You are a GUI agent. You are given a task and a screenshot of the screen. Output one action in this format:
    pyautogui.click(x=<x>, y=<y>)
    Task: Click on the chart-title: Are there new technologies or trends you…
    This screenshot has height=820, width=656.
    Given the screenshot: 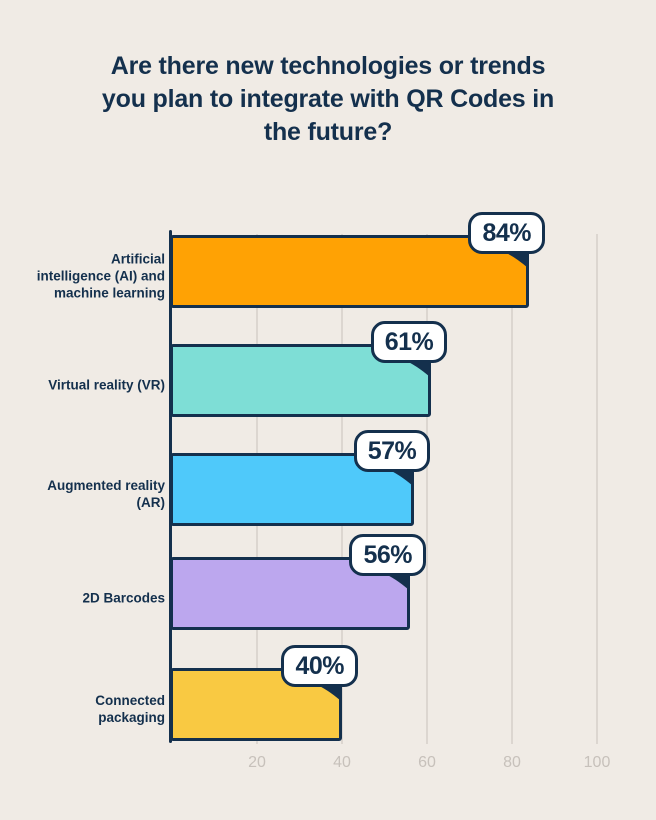 What is the action you would take?
    pyautogui.click(x=328, y=99)
    